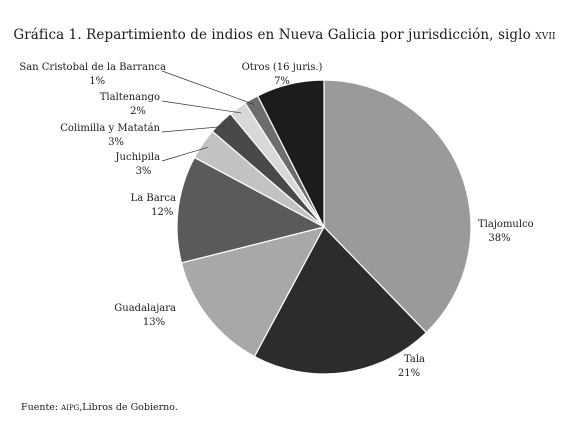 The height and width of the screenshot is (444, 569). What do you see at coordinates (92, 67) in the screenshot?
I see `slice-label-san-cristobal-de-la-barranca: San Cristobal de la Barranca` at bounding box center [92, 67].